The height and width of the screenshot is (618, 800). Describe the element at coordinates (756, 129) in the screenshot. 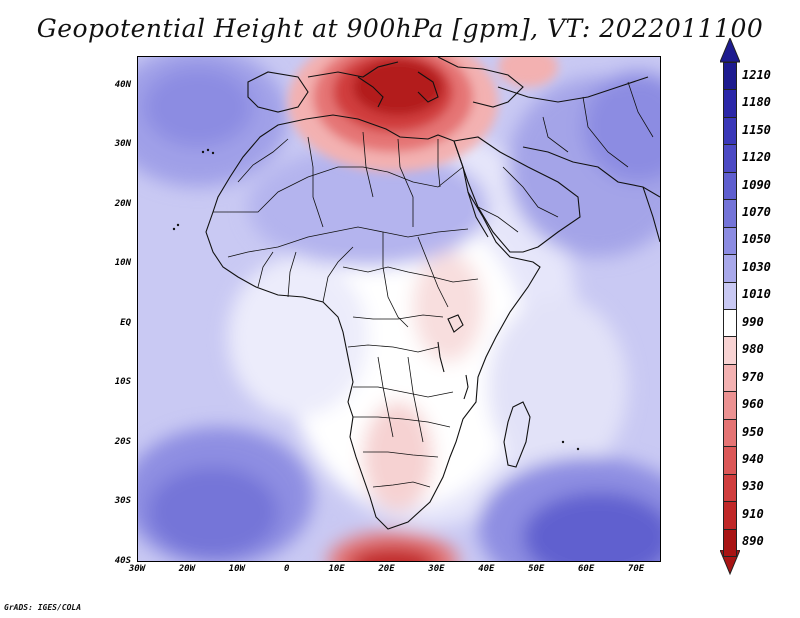

I see `colorbar-label: 1150` at that location.